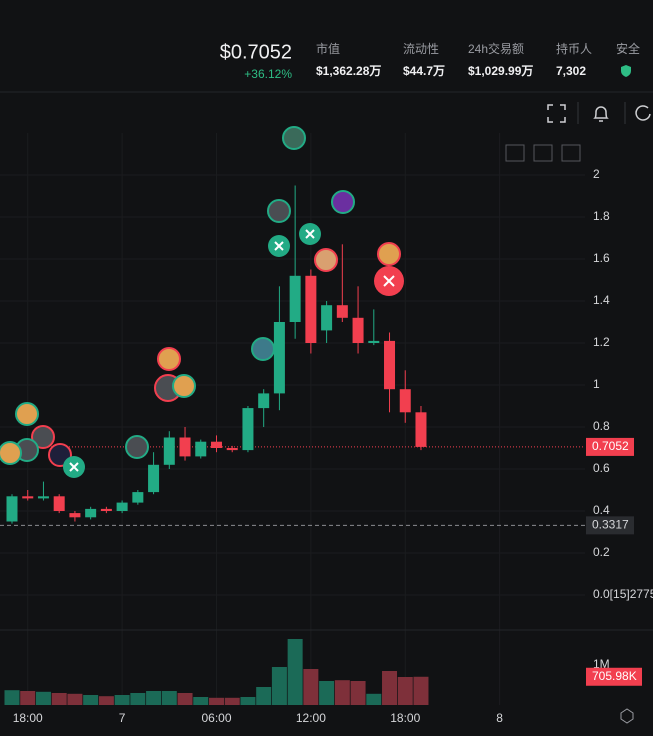 The image size is (653, 736). What do you see at coordinates (348, 71) in the screenshot?
I see `stat-value: $1,362.28万` at bounding box center [348, 71].